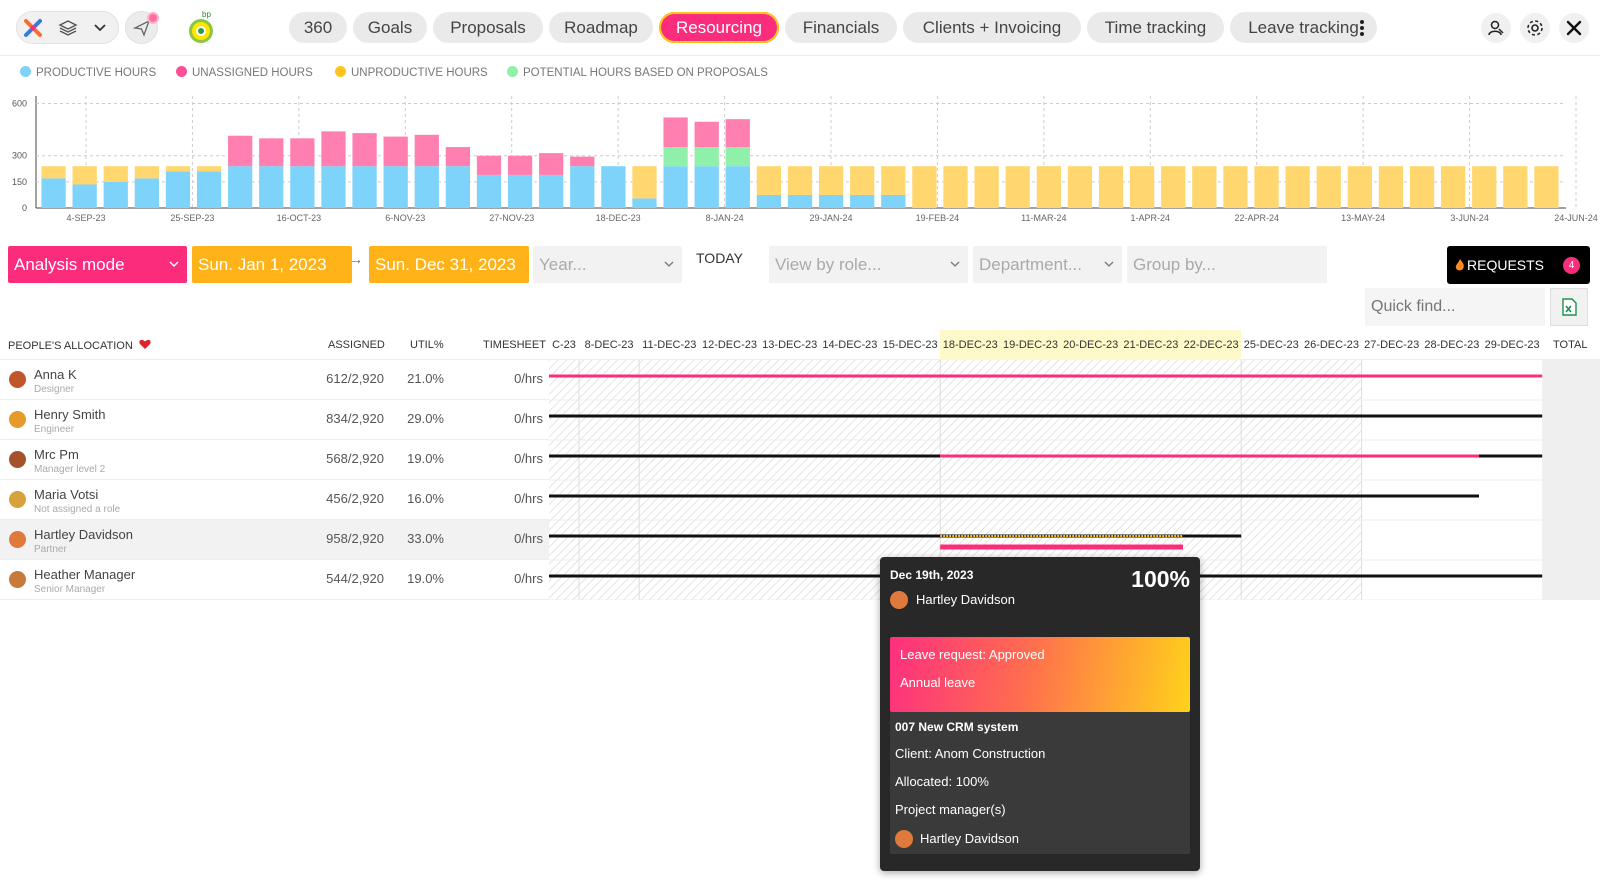 This screenshot has height=890, width=1600. What do you see at coordinates (1030, 345) in the screenshot?
I see `date-header: 19-DEC-23` at bounding box center [1030, 345].